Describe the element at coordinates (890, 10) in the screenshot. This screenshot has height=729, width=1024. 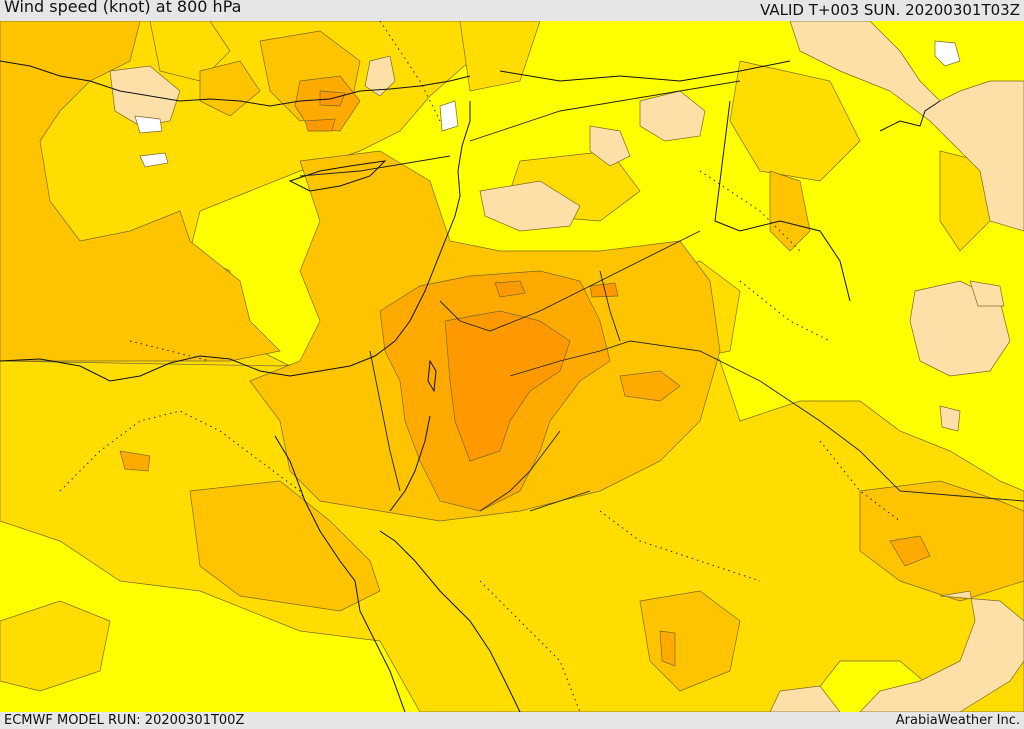
I see `valid-time: VALID T+003 SUN. 20200301T03Z` at that location.